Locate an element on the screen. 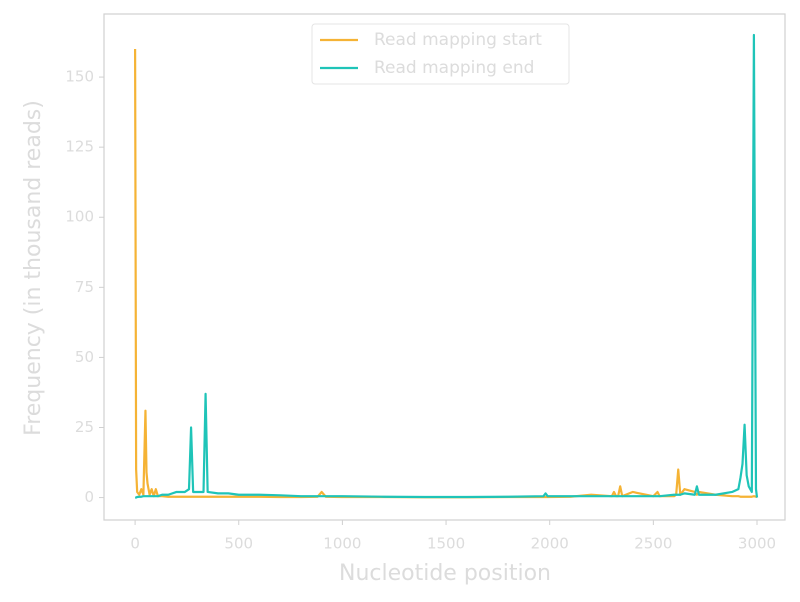 The width and height of the screenshot is (800, 602). y-tick-label: 50 is located at coordinates (84, 357).